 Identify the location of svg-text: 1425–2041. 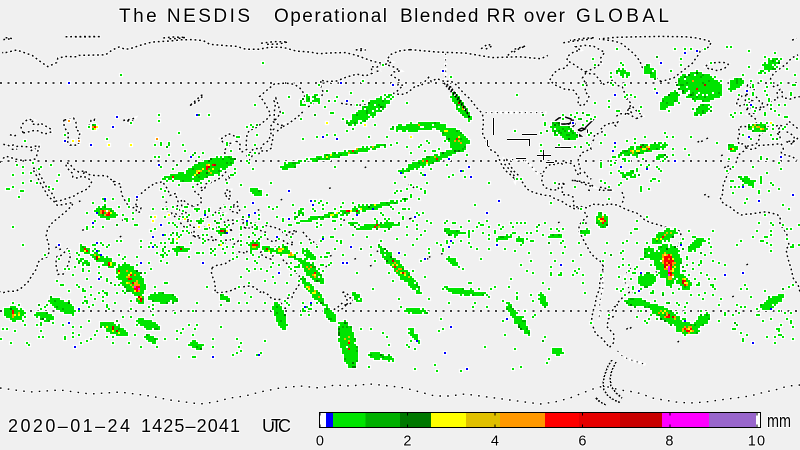
(190, 426).